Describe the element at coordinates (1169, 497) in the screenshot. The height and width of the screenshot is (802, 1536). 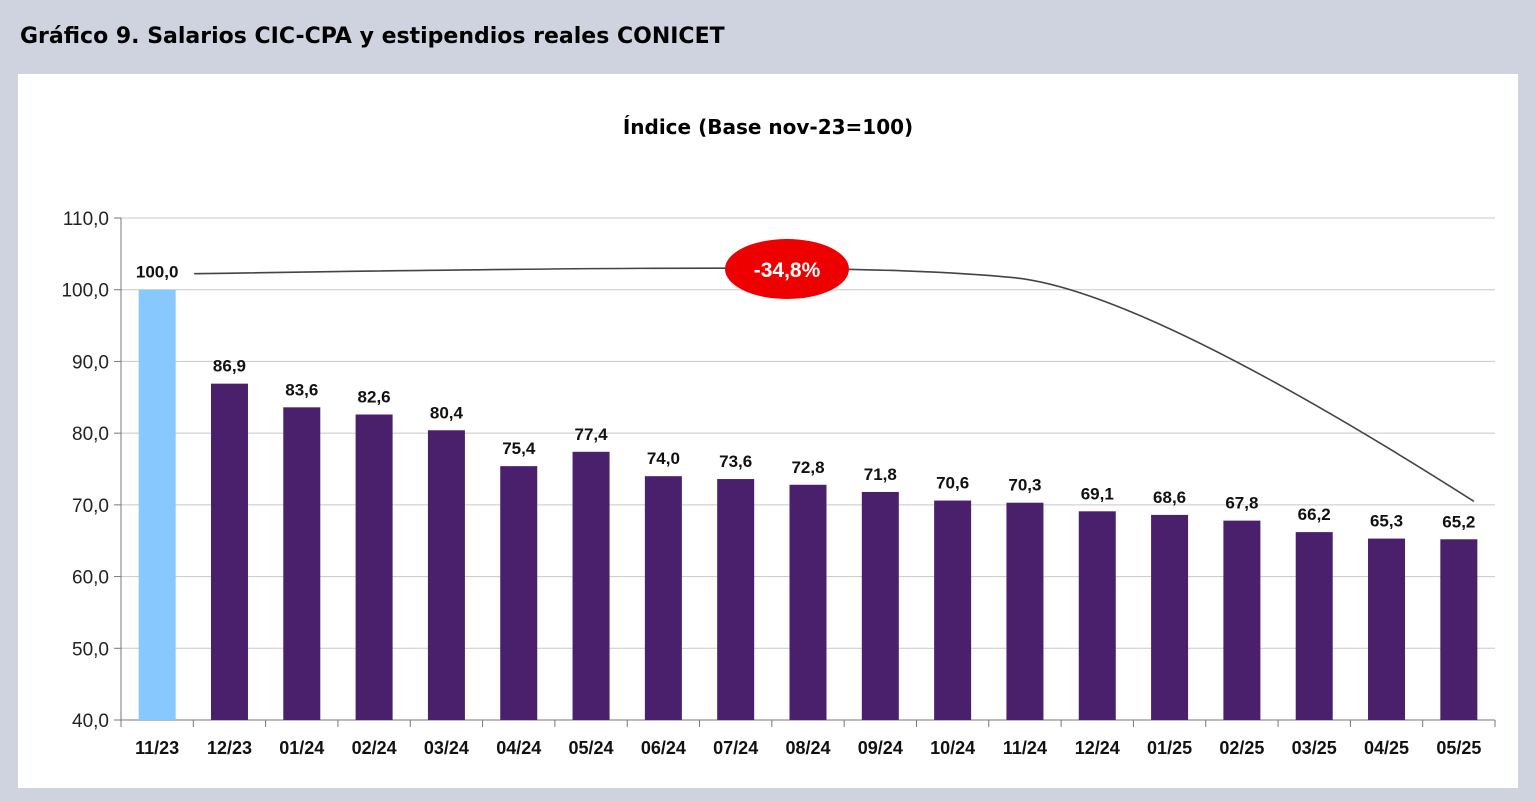
I see `data-label: 68,6` at that location.